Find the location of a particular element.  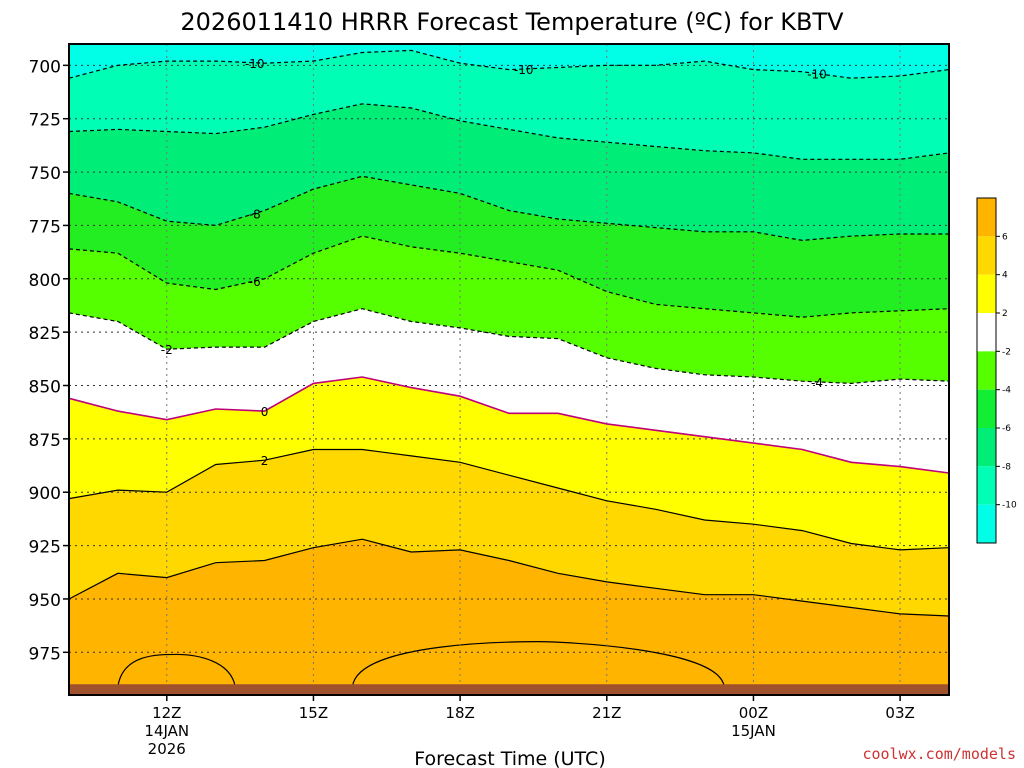

ground-layer is located at coordinates (509, 689).